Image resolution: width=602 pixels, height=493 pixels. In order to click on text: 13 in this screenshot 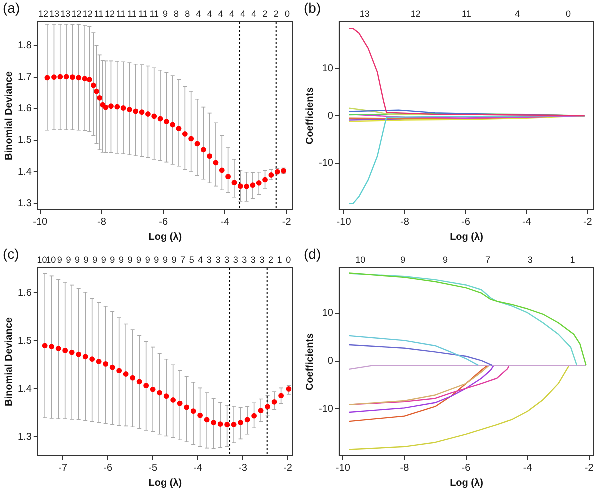, I will do `click(65, 13)`.